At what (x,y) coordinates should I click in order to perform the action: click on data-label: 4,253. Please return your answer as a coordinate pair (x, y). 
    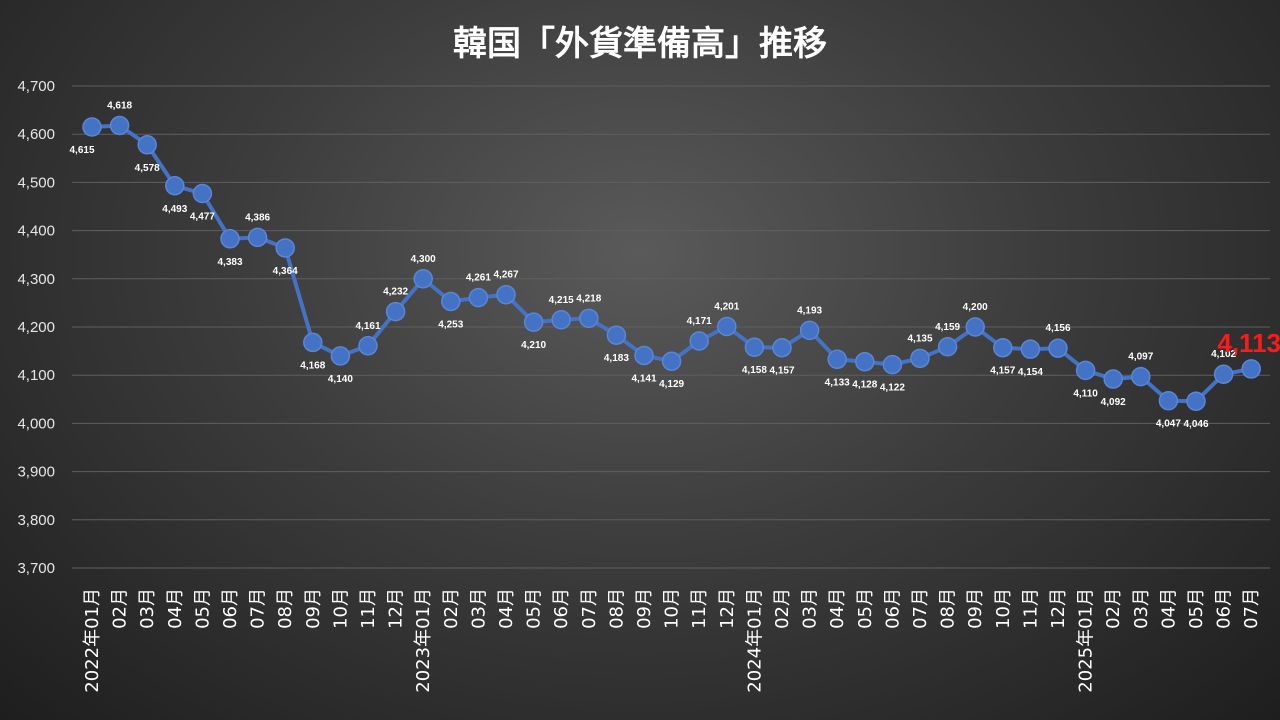
    Looking at the image, I should click on (450, 324).